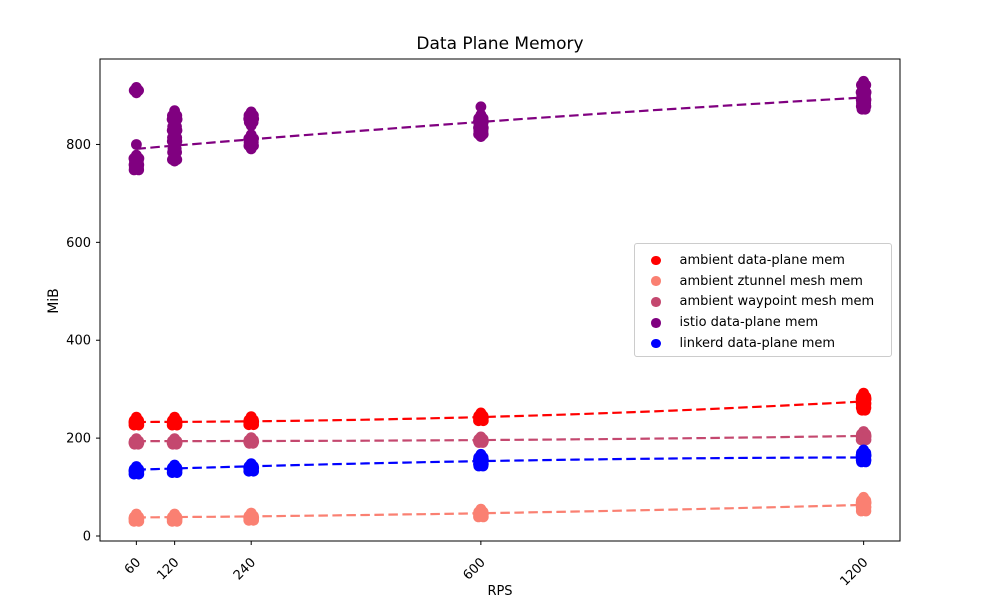 This screenshot has height=600, width=1000. What do you see at coordinates (78, 439) in the screenshot?
I see `y-tick-label: 200` at bounding box center [78, 439].